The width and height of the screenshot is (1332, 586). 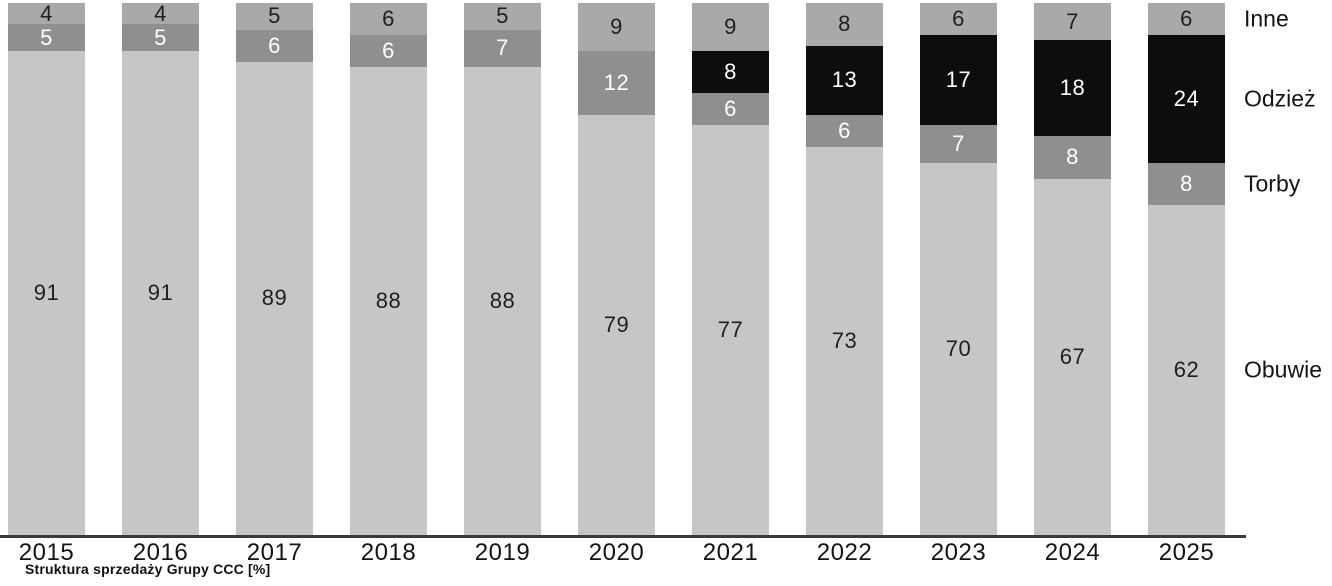 I want to click on bar-2021: 77 6 8 9, so click(x=730, y=269).